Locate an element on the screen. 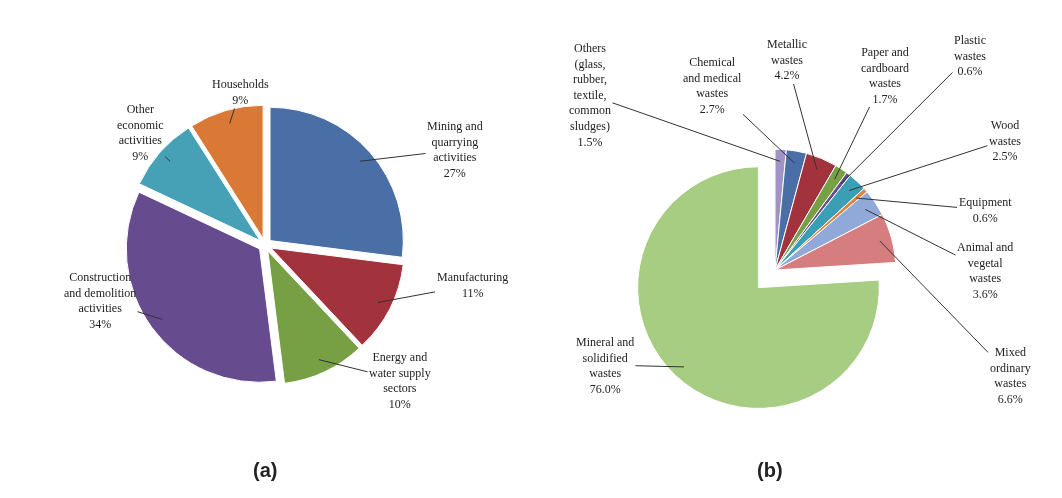  slice-label: Equipment is located at coordinates (986, 202).